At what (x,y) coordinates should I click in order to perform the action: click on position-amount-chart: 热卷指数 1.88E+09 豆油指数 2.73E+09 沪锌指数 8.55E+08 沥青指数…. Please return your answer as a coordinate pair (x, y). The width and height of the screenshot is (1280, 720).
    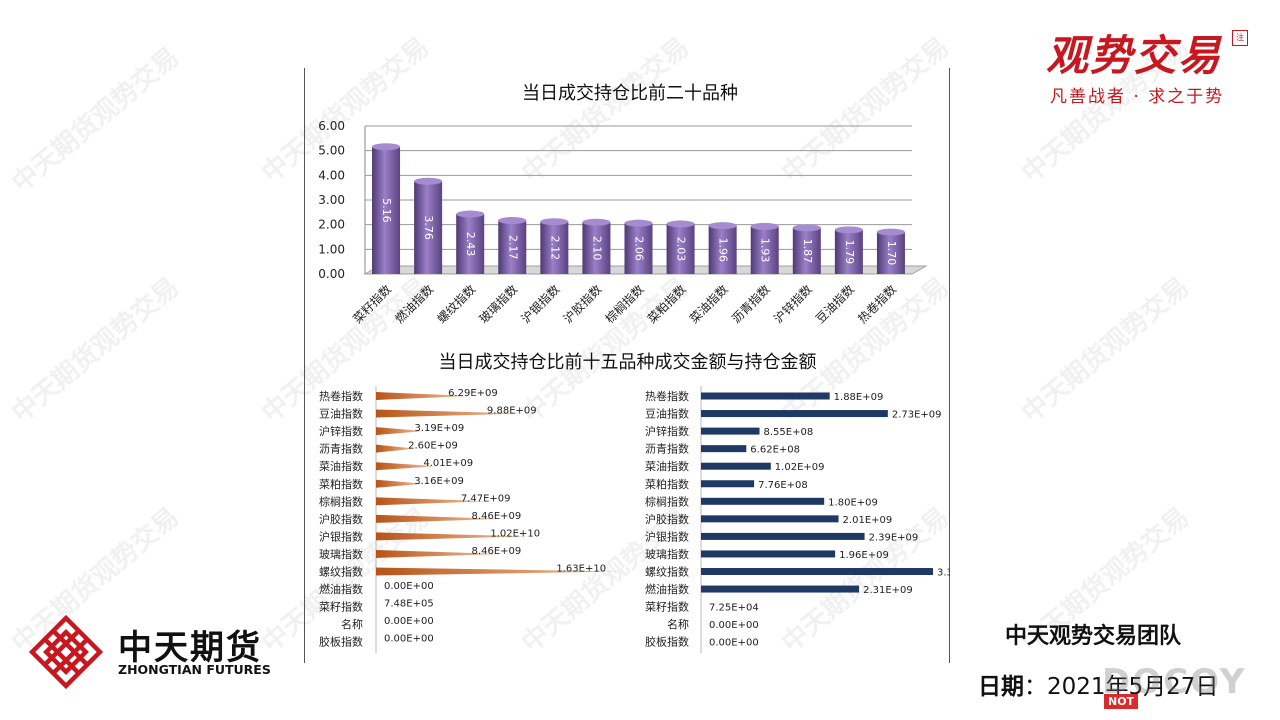
    Looking at the image, I should click on (797, 520).